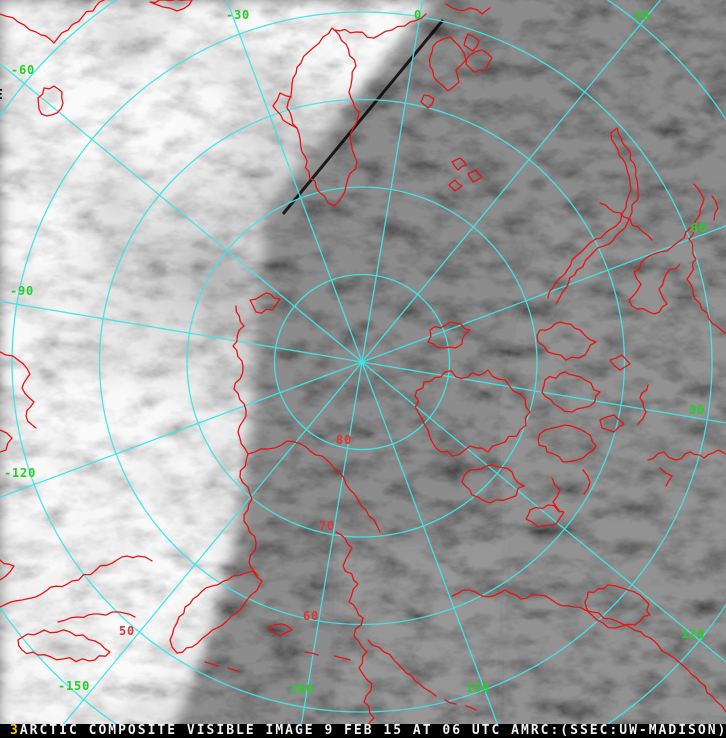 The height and width of the screenshot is (738, 726). Describe the element at coordinates (699, 228) in the screenshot. I see `longitude-label: 60` at that location.